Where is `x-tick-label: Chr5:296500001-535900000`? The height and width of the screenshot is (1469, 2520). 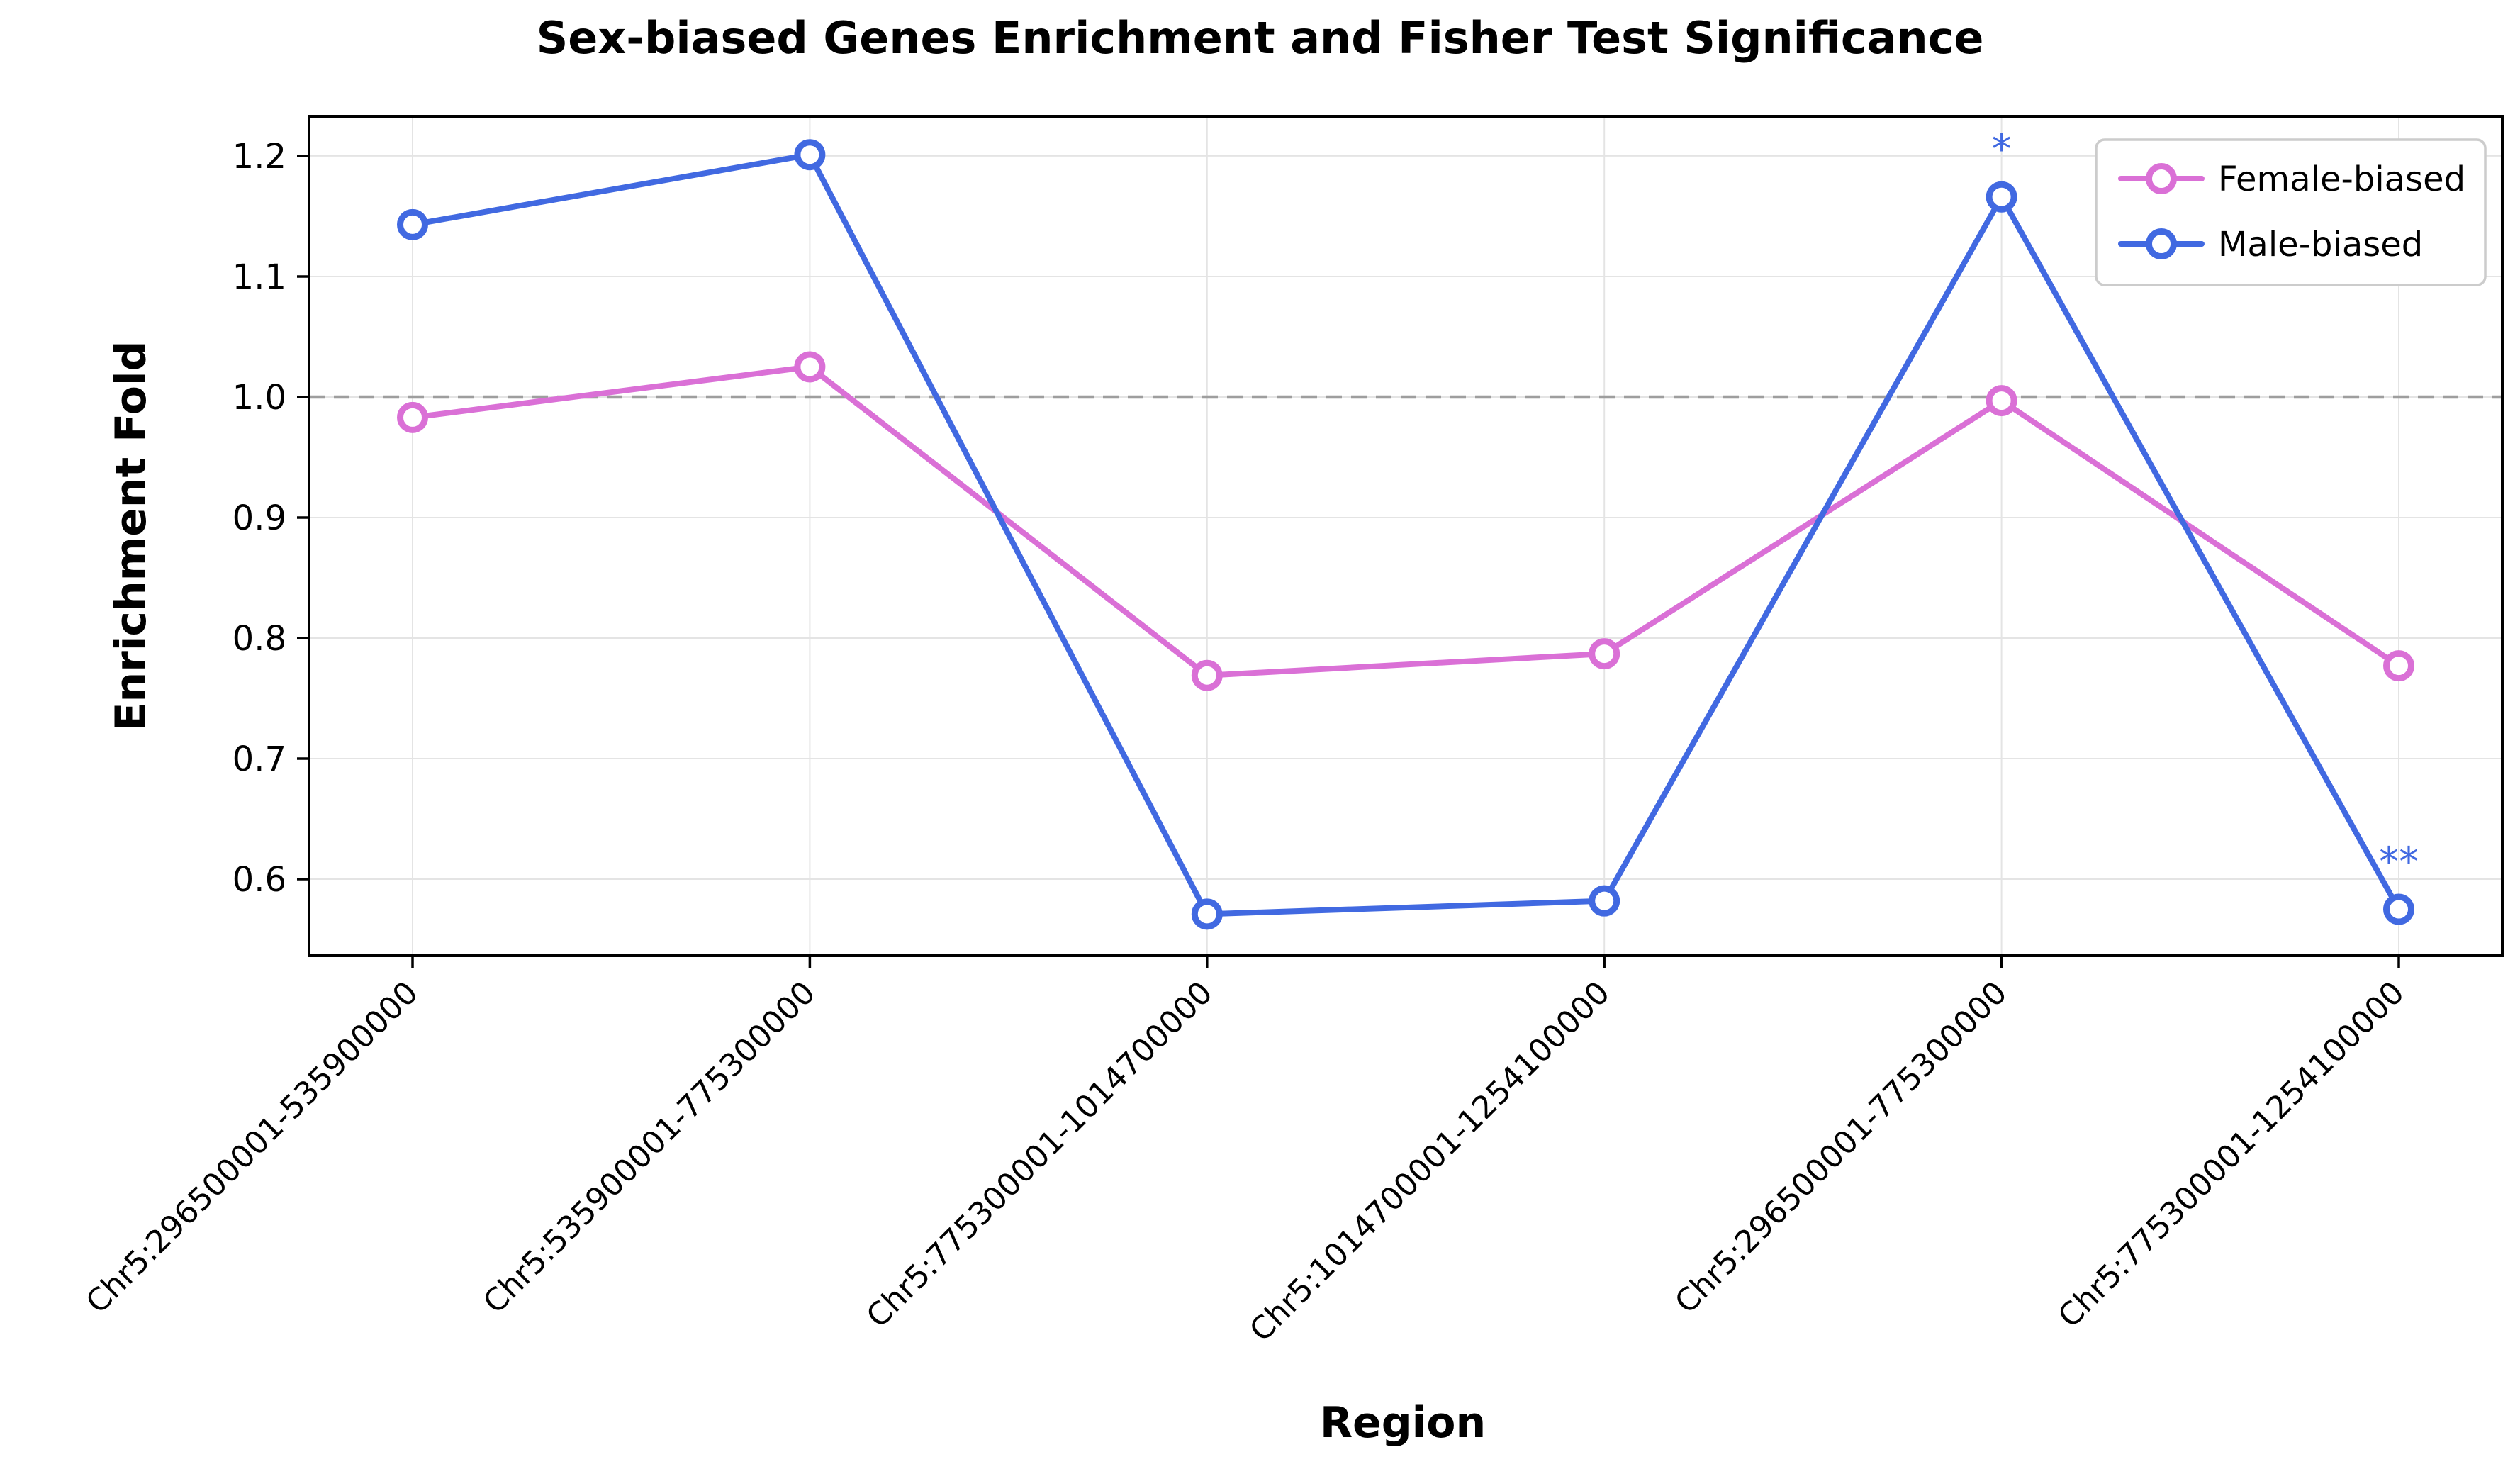 x-tick-label: Chr5:296500001-535900000 is located at coordinates (252, 1148).